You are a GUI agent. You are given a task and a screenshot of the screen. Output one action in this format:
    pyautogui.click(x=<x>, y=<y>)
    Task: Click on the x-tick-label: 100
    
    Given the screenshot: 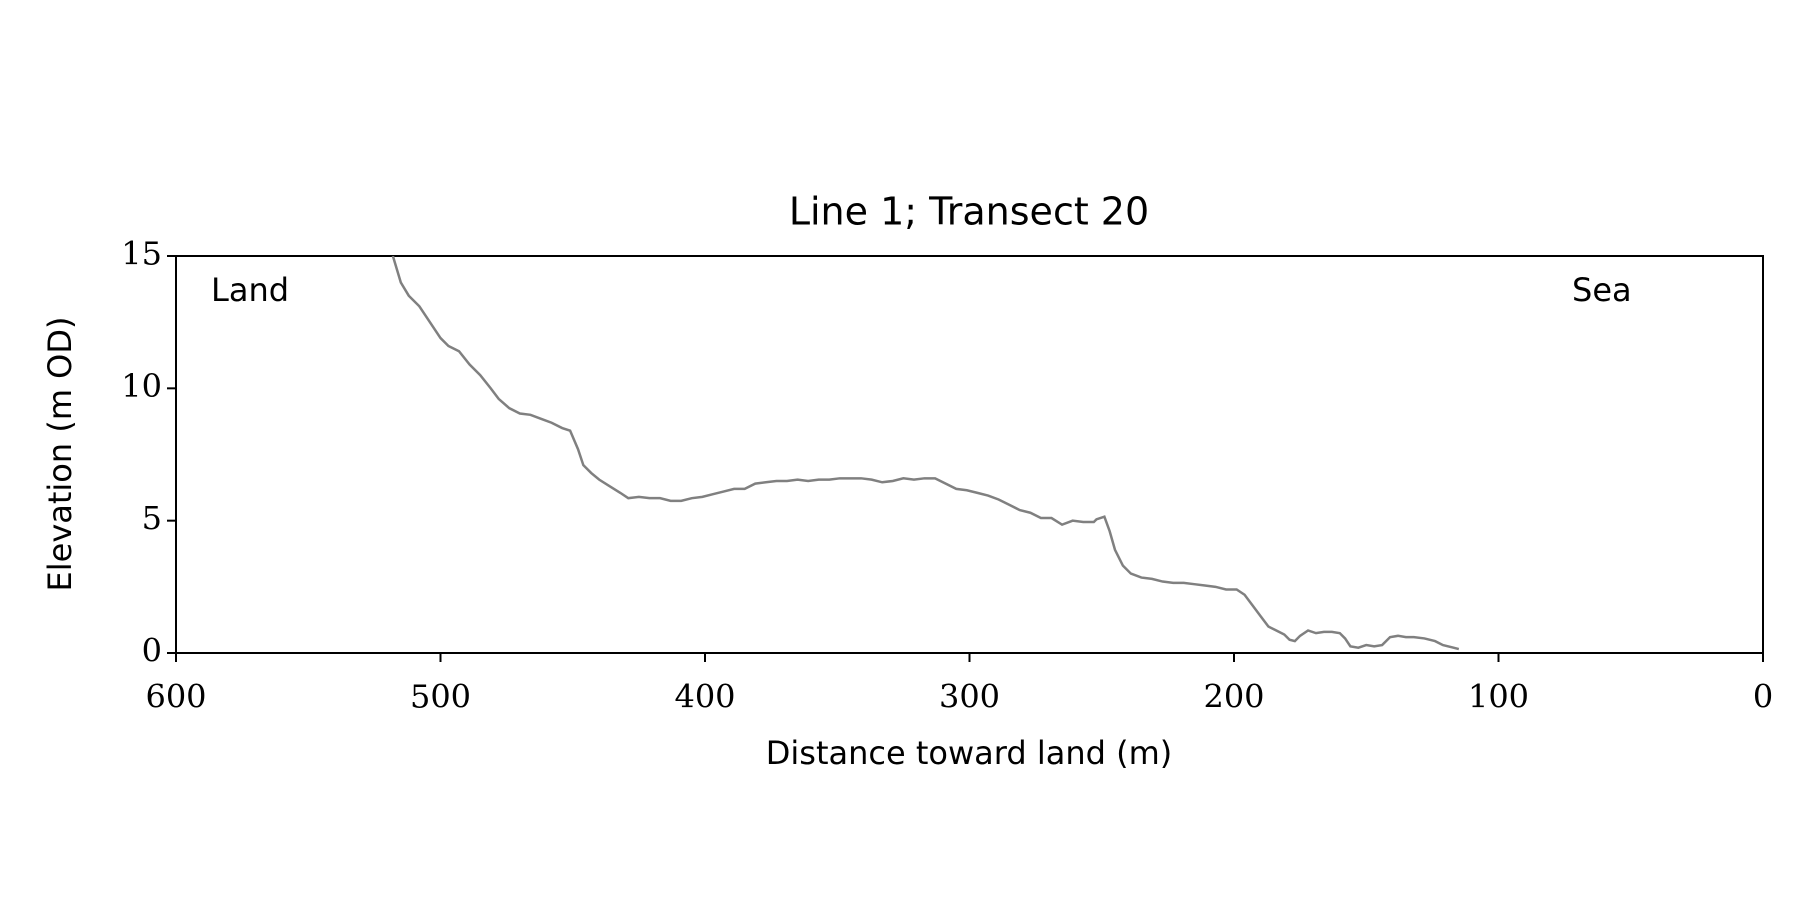 What is the action you would take?
    pyautogui.click(x=1498, y=697)
    